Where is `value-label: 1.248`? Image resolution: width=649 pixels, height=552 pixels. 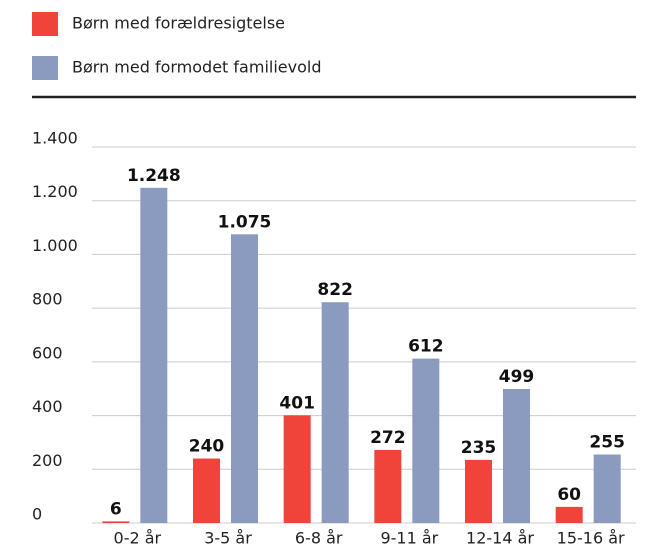 value-label: 1.248 is located at coordinates (154, 176).